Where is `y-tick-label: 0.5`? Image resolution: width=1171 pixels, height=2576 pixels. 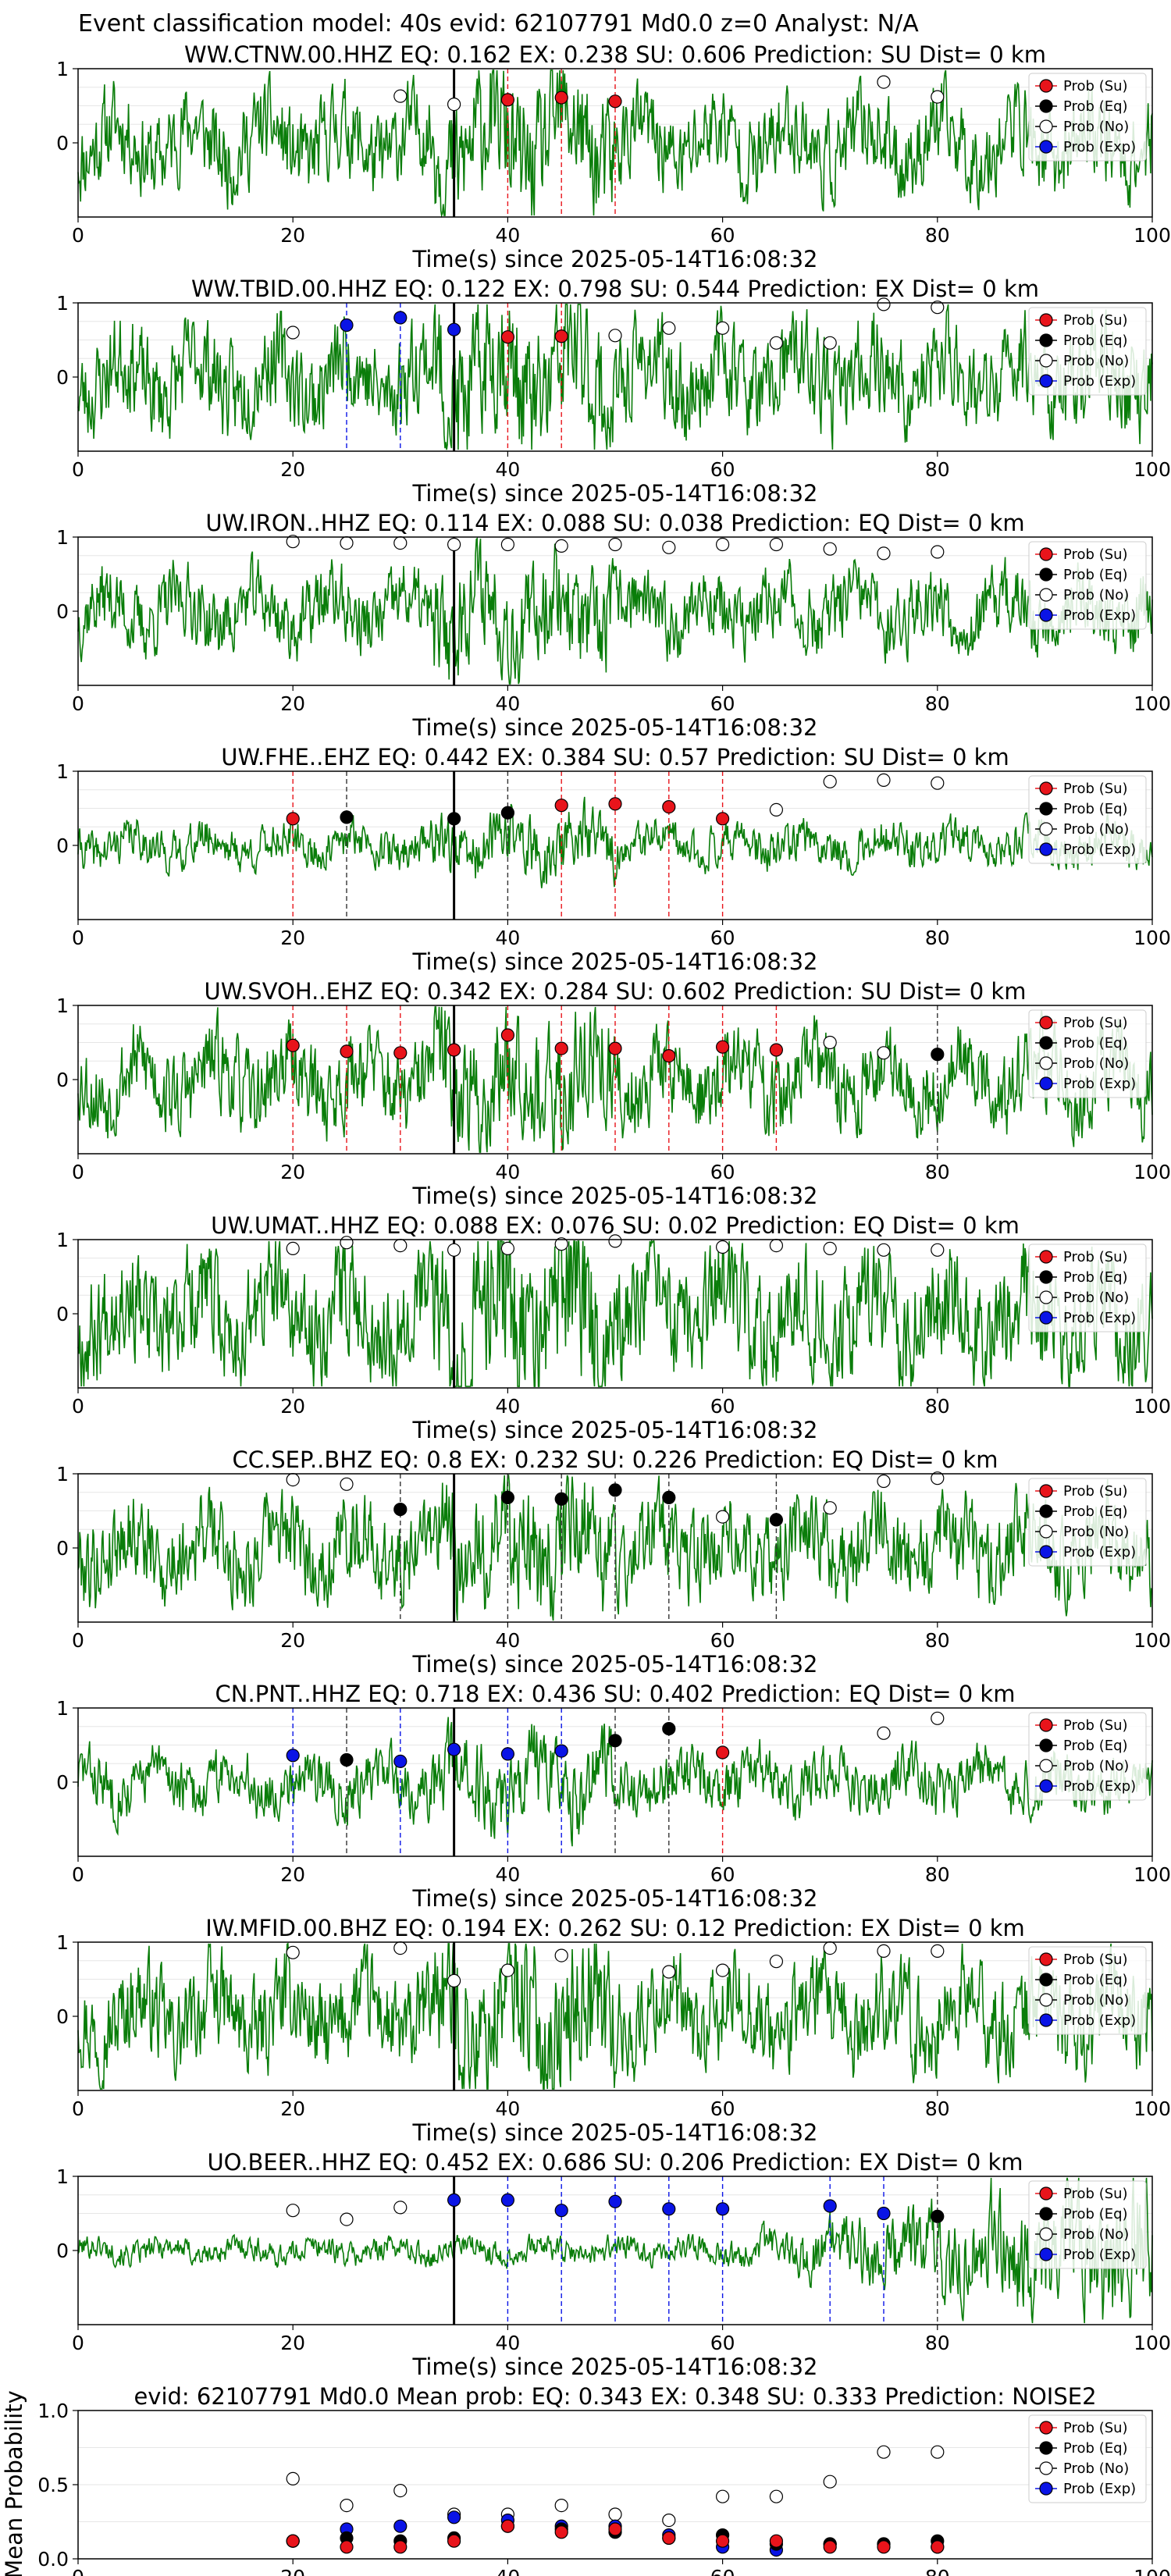 y-tick-label: 0.5 is located at coordinates (53, 2485).